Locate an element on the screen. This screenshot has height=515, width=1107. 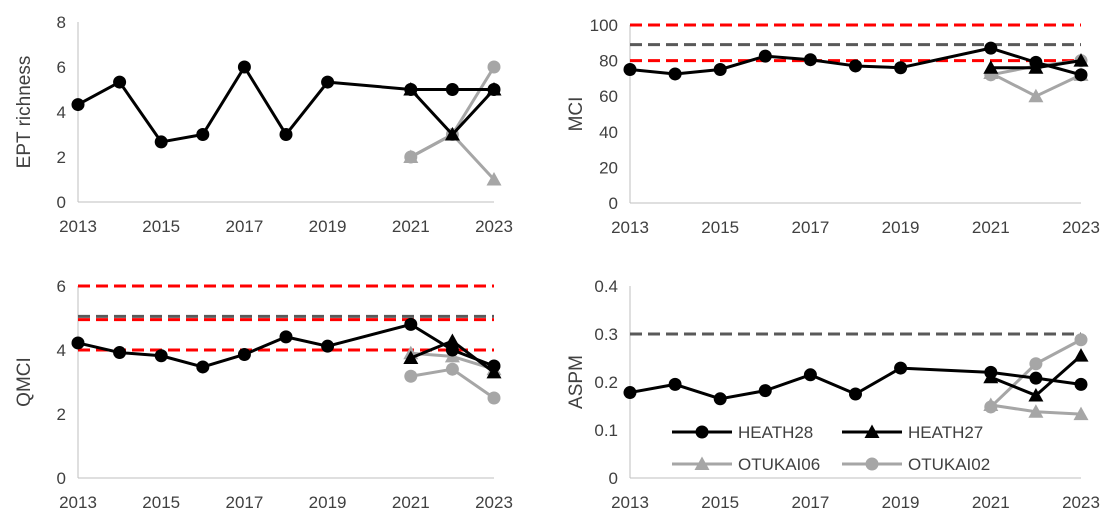
y-tick-label: 8 is located at coordinates (61, 22).